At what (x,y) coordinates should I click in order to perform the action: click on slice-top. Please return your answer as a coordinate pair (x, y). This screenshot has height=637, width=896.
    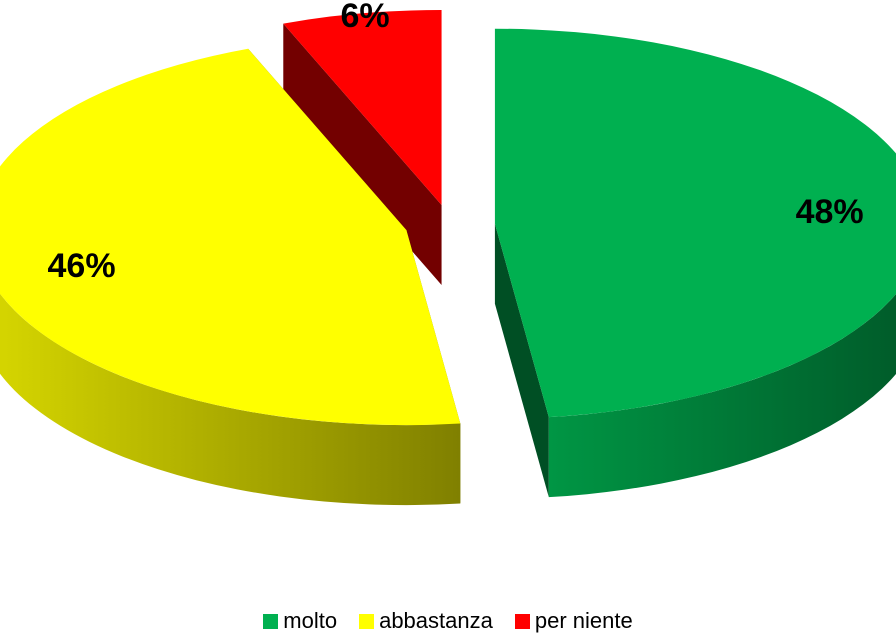
    Looking at the image, I should click on (362, 107).